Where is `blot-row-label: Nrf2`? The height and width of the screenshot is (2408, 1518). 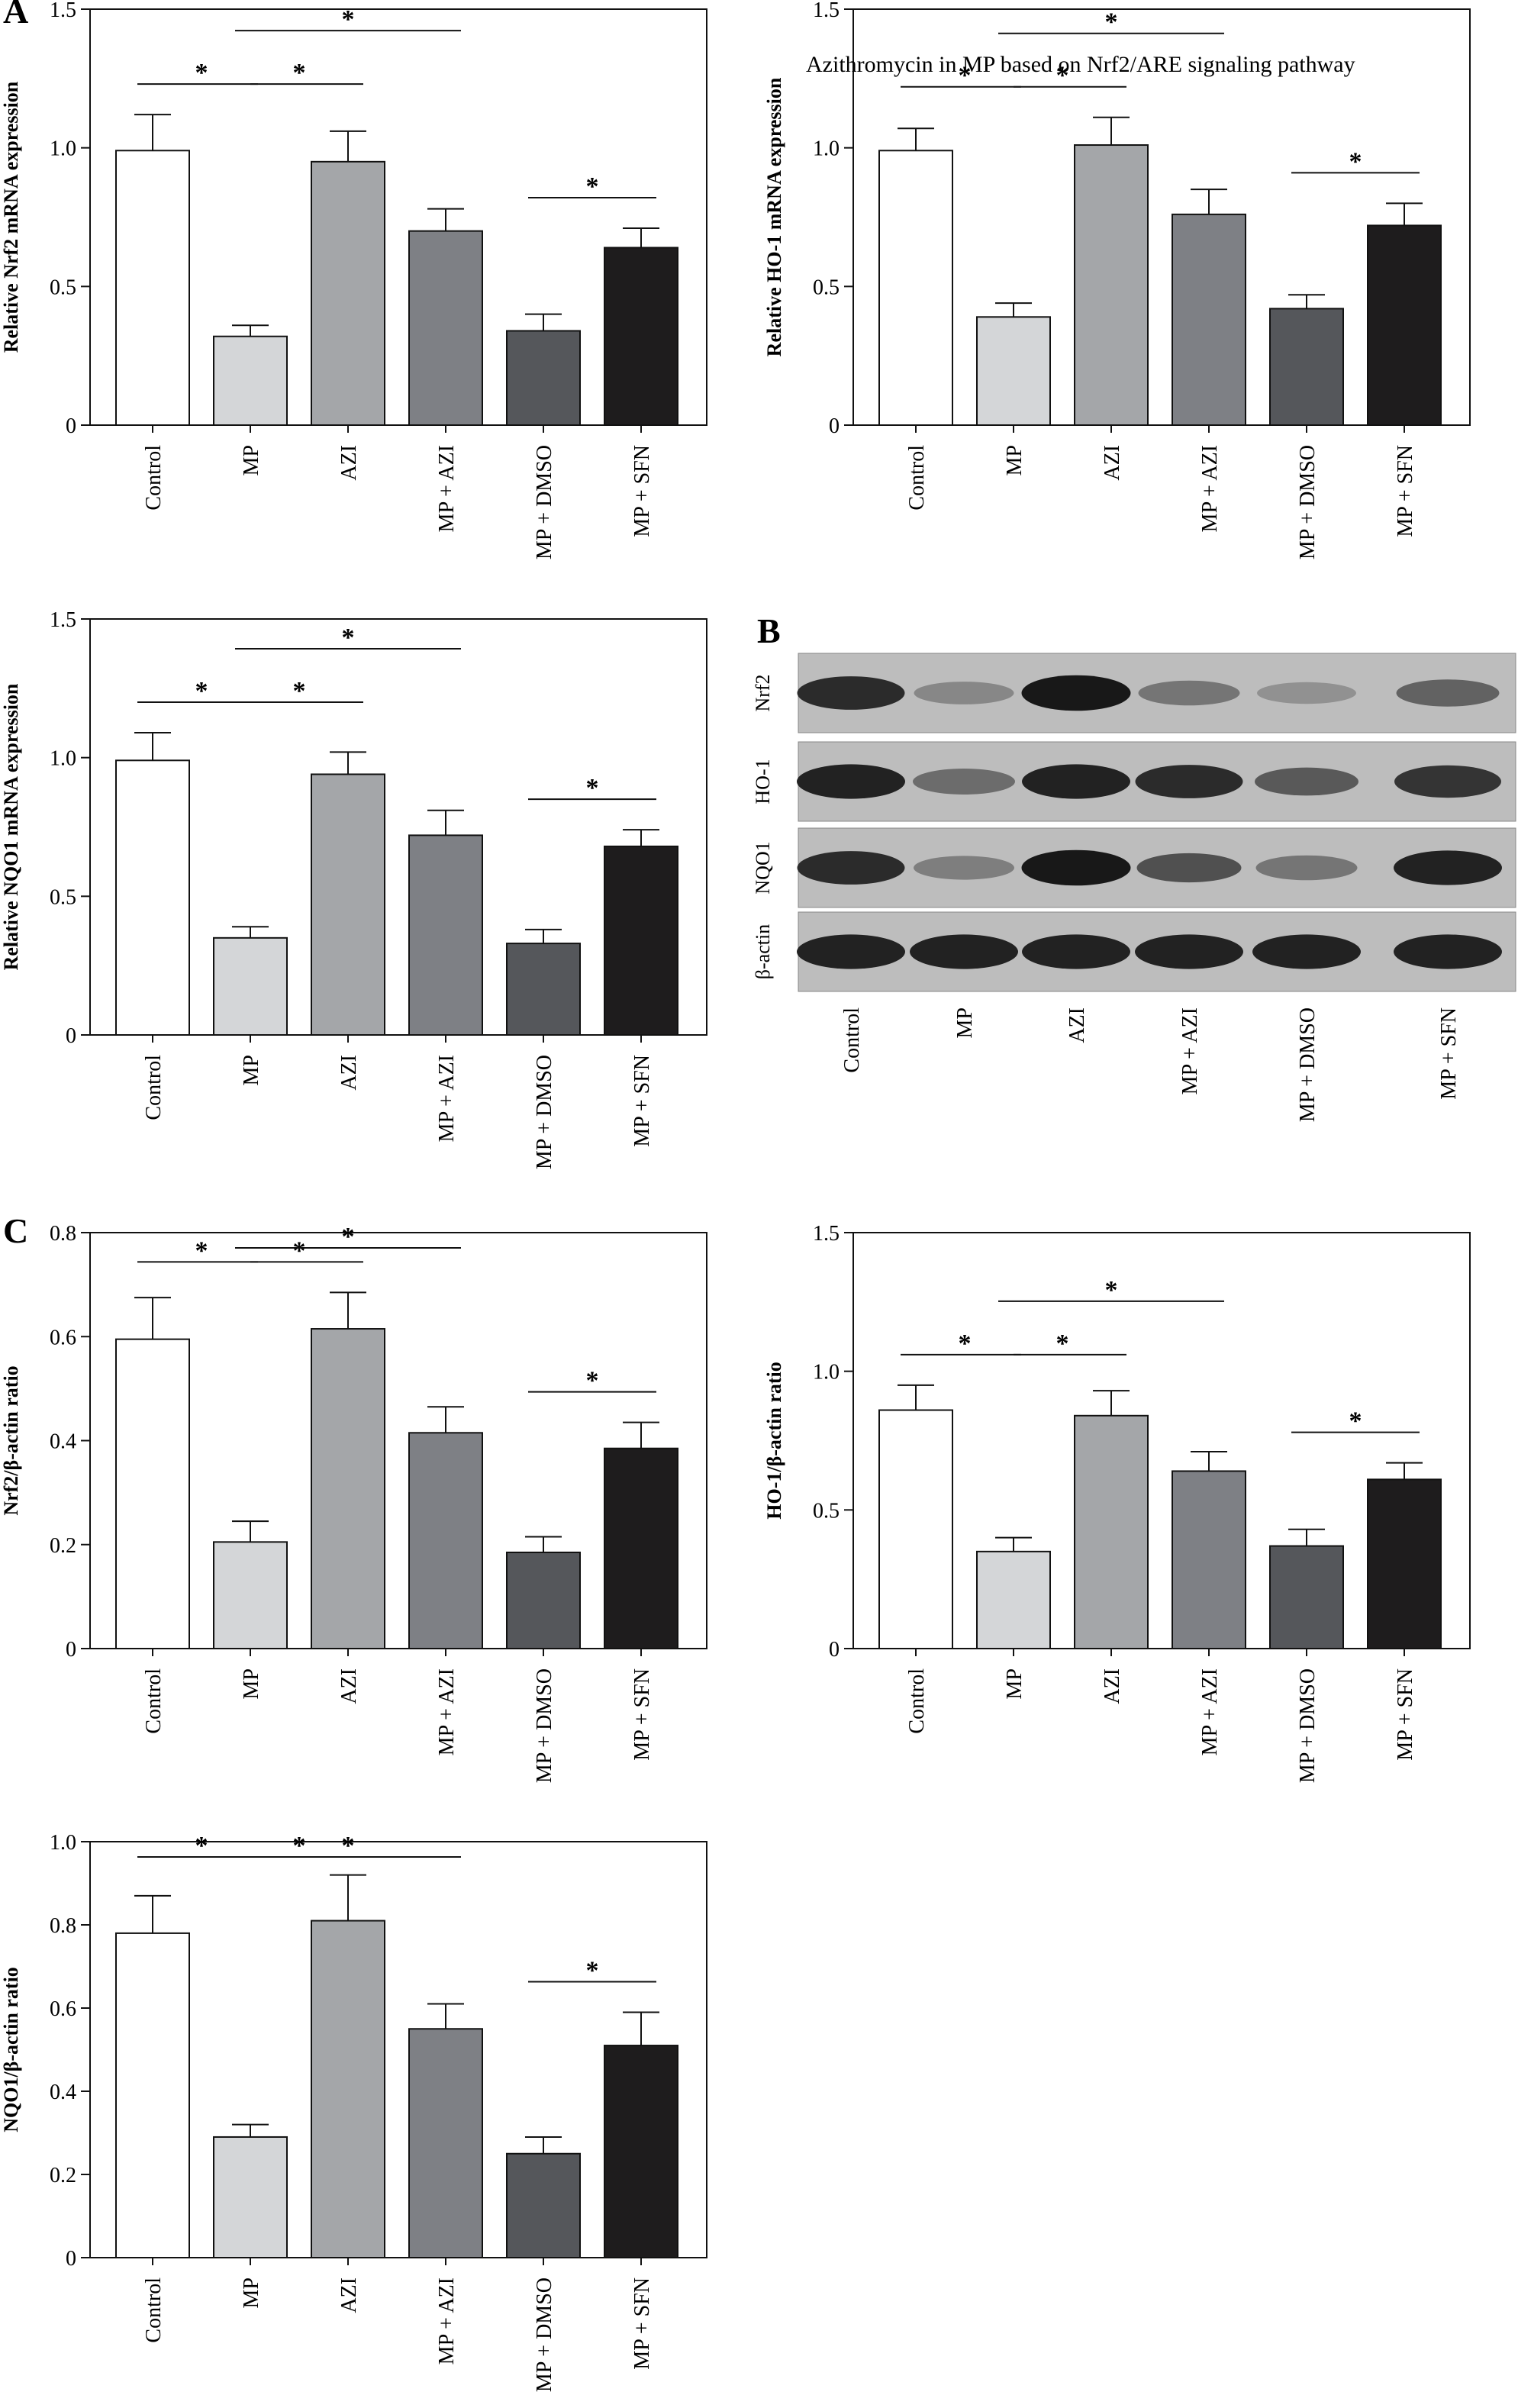
blot-row-label: Nrf2 is located at coordinates (763, 692).